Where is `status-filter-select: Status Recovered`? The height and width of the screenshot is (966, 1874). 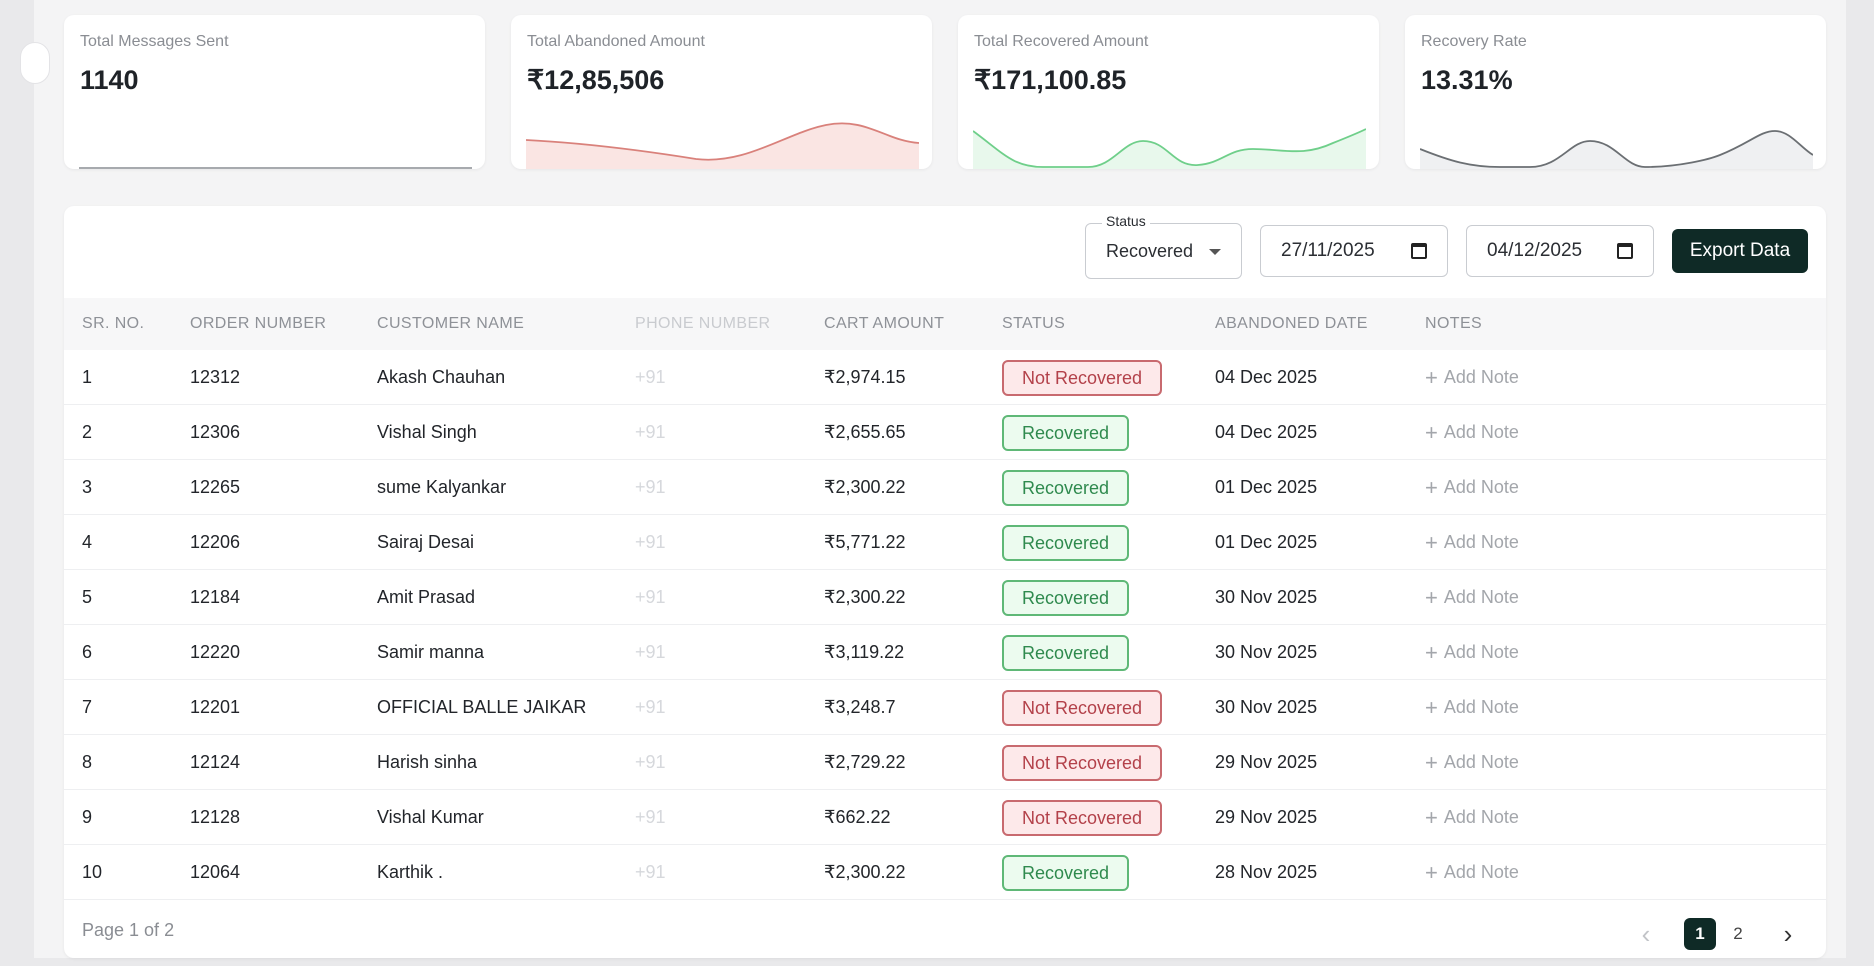
status-filter-select: Status Recovered is located at coordinates (1163, 246).